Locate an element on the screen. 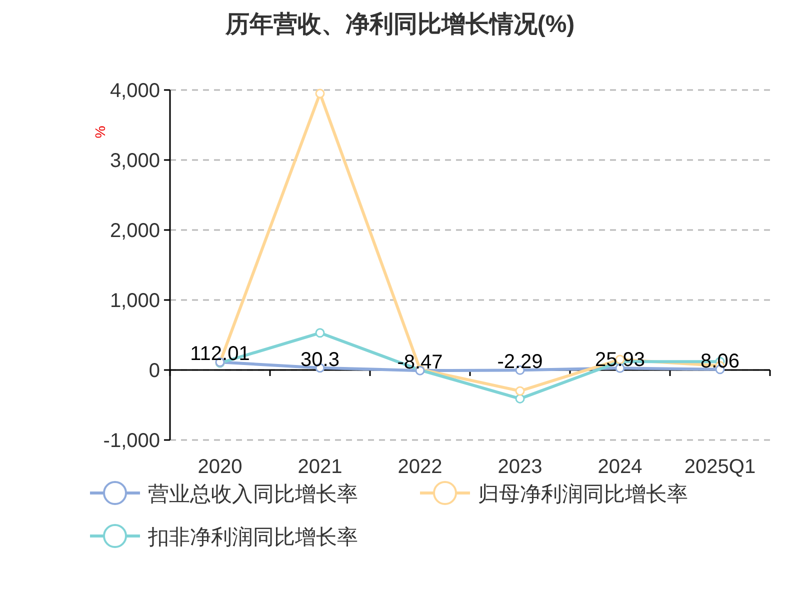 The width and height of the screenshot is (800, 600). data-label: 25.93 is located at coordinates (620, 360).